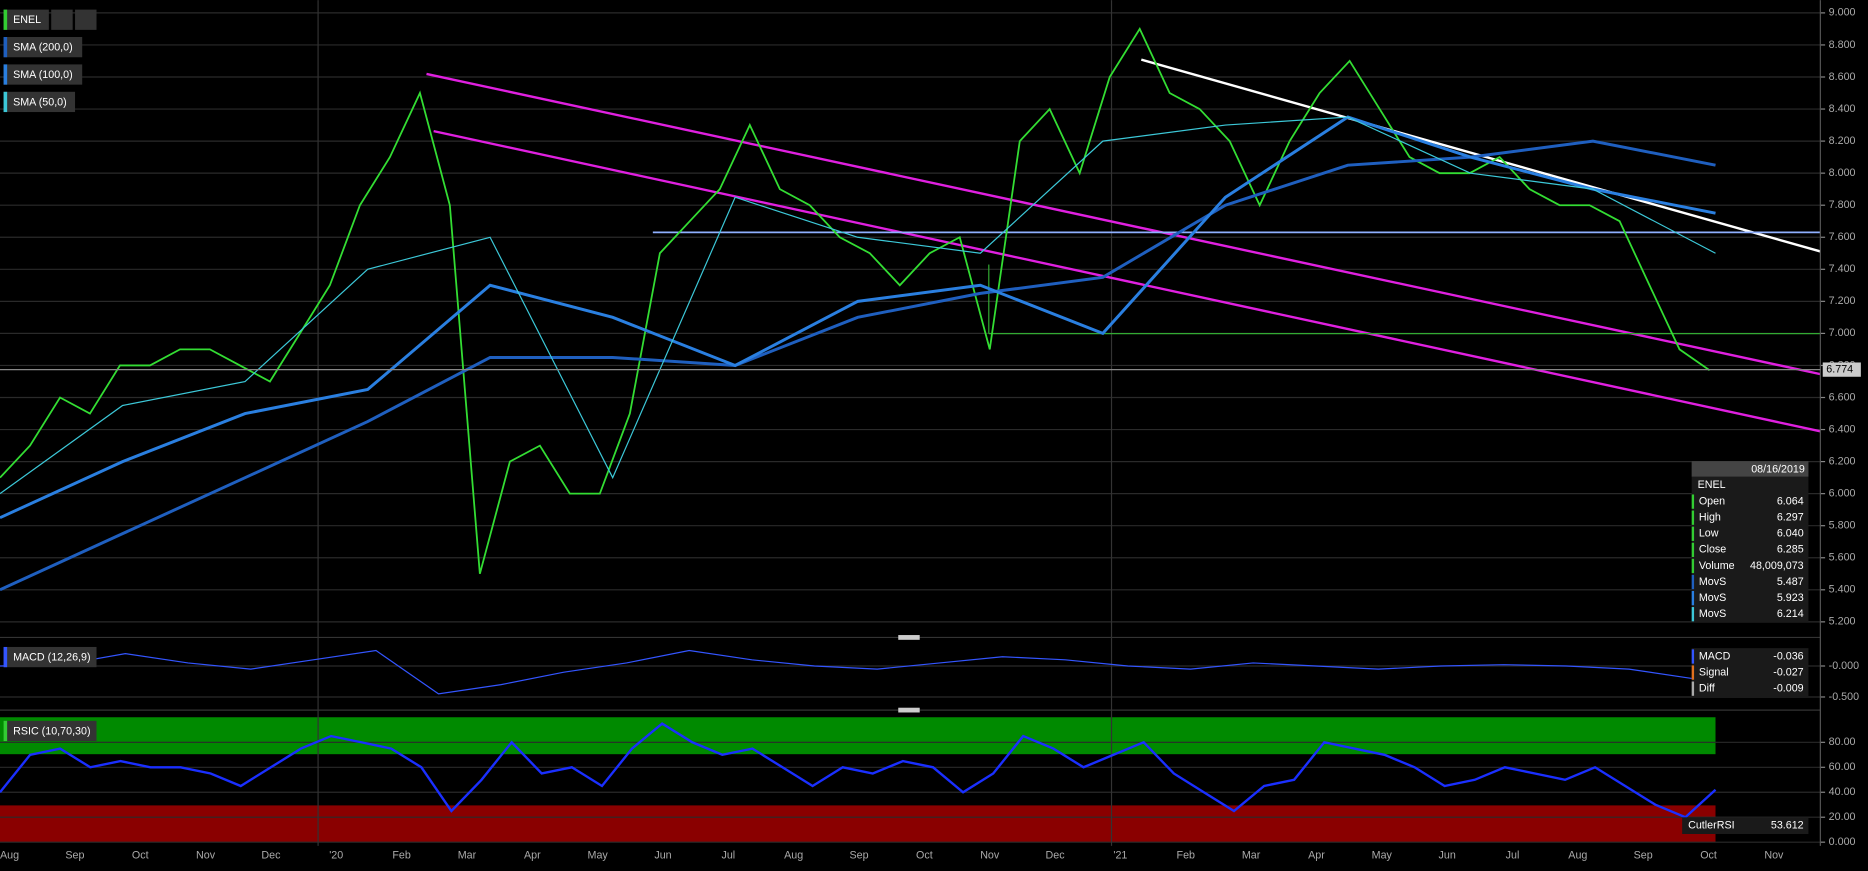 This screenshot has width=1868, height=871. I want to click on y-tick-label: 8.000, so click(1842, 173).